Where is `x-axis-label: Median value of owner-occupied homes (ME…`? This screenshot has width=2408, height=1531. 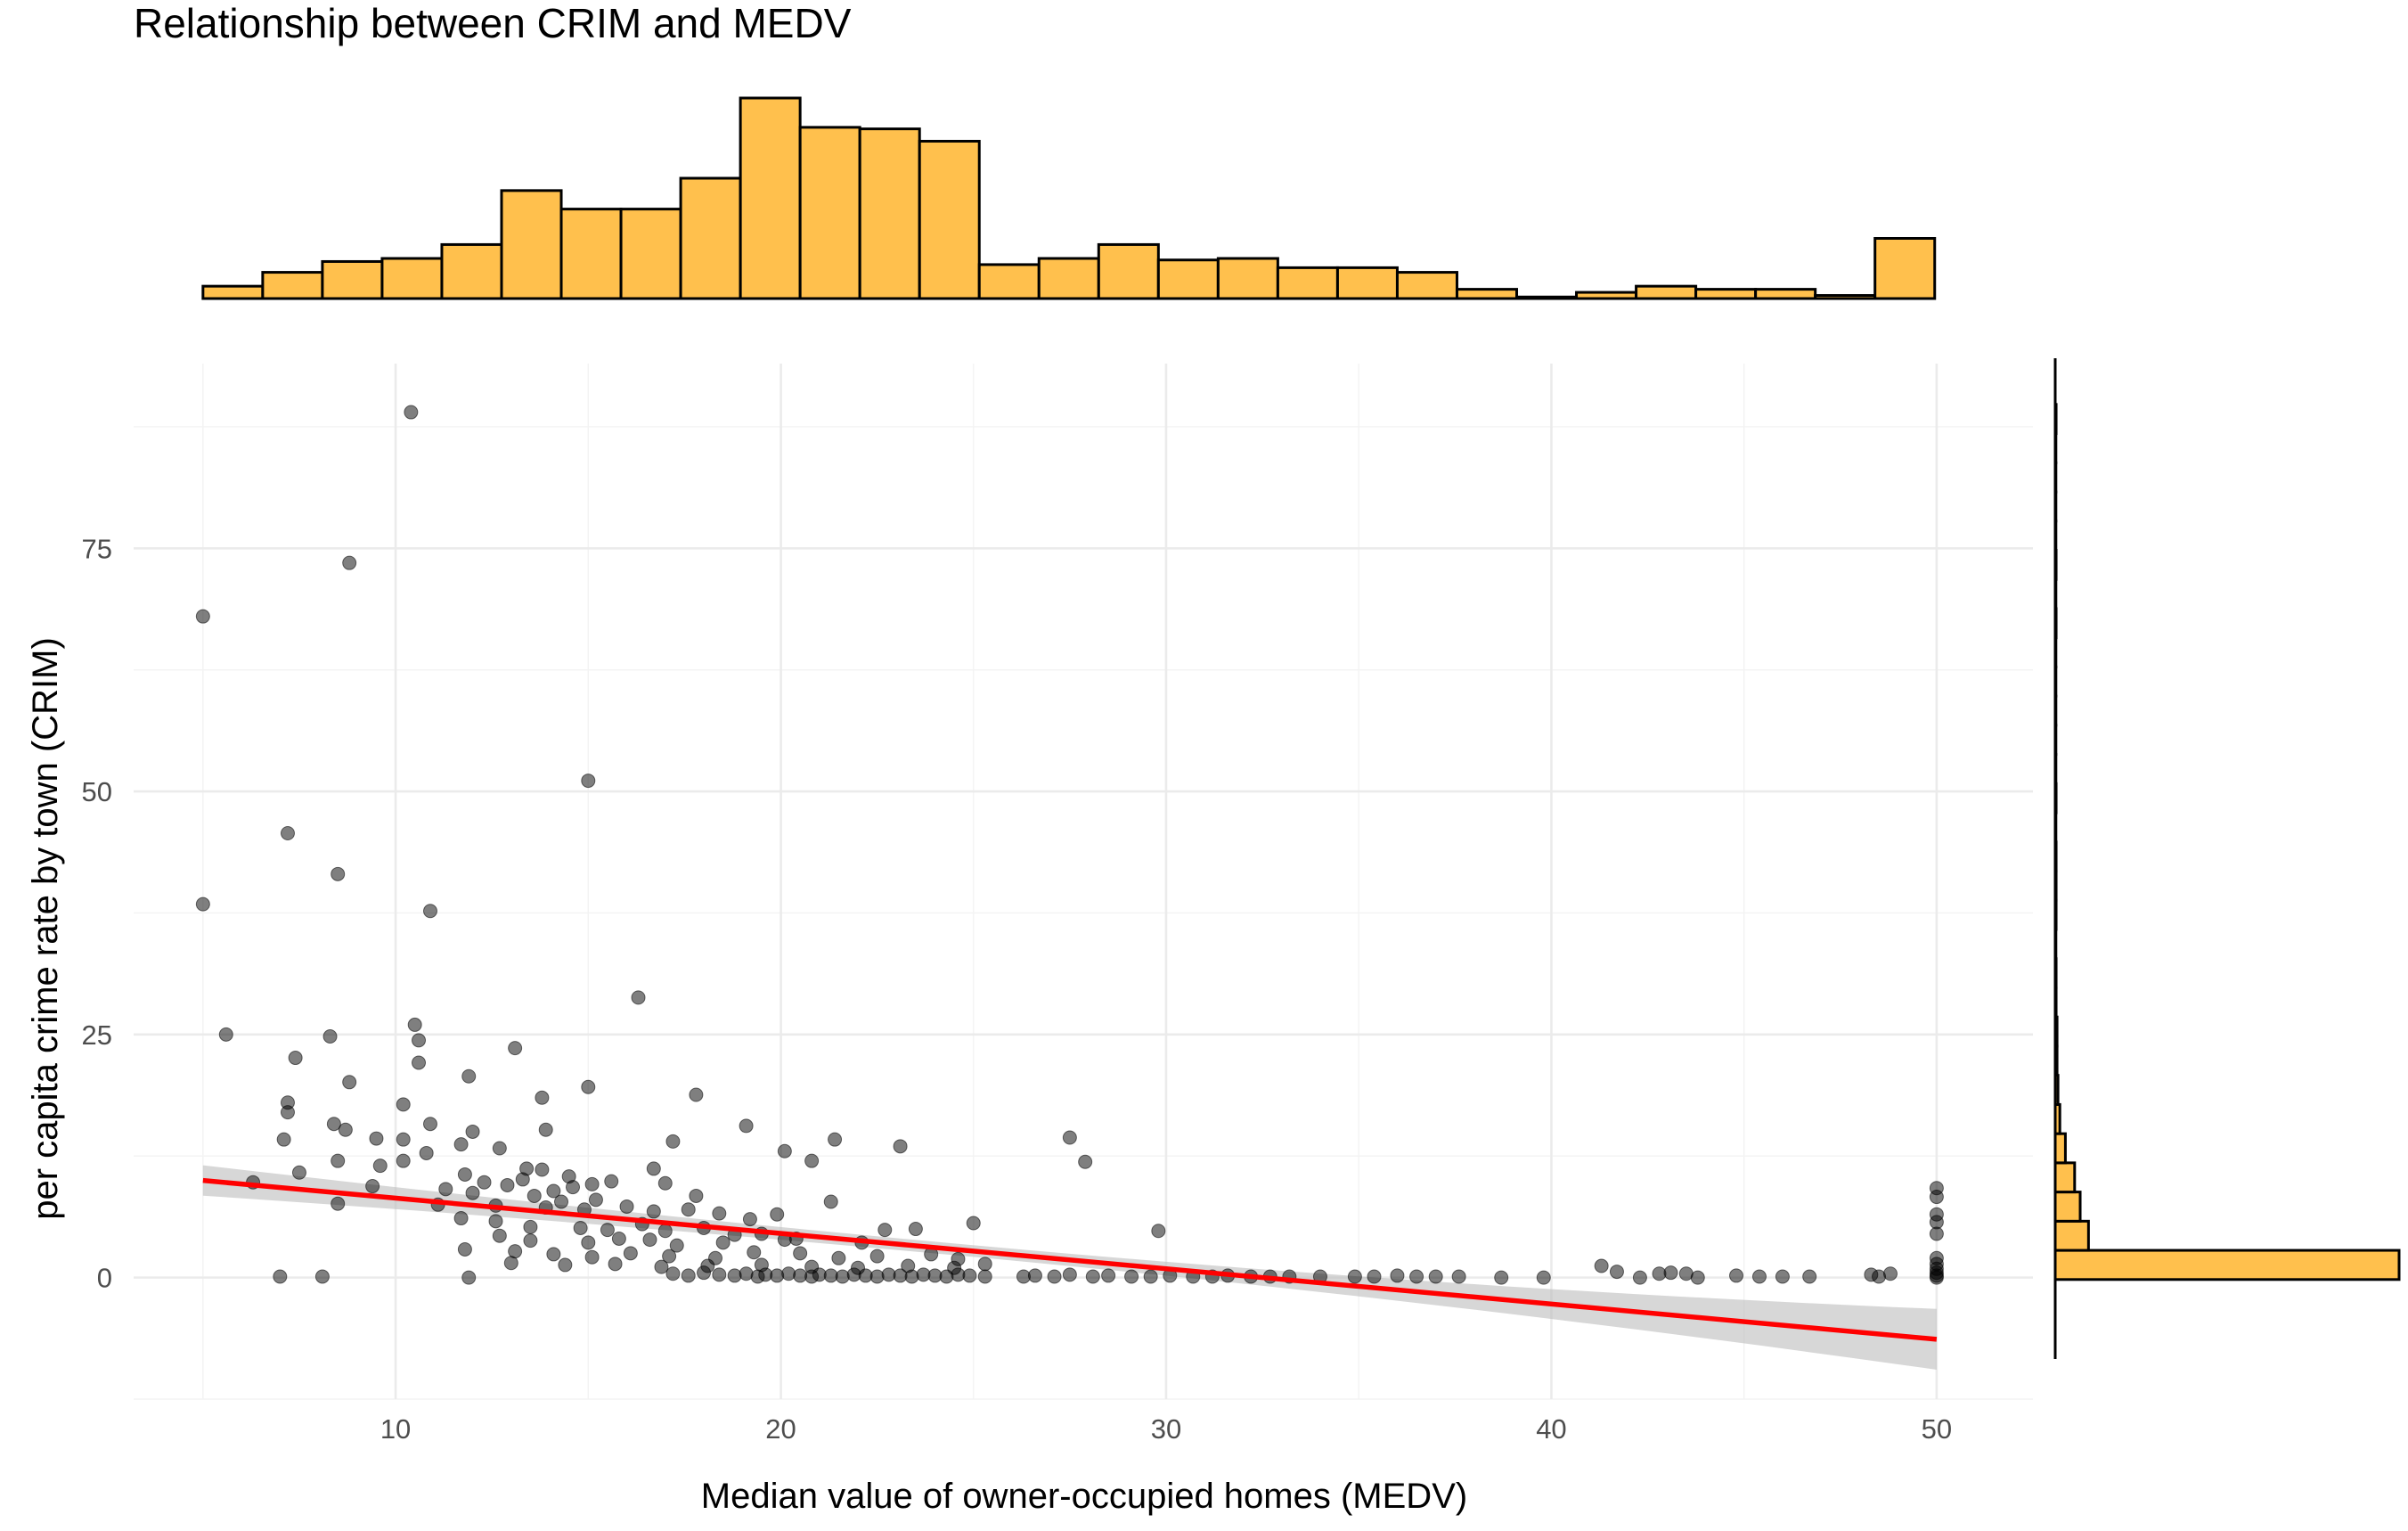
x-axis-label: Median value of owner-occupied homes (ME… is located at coordinates (1084, 1496).